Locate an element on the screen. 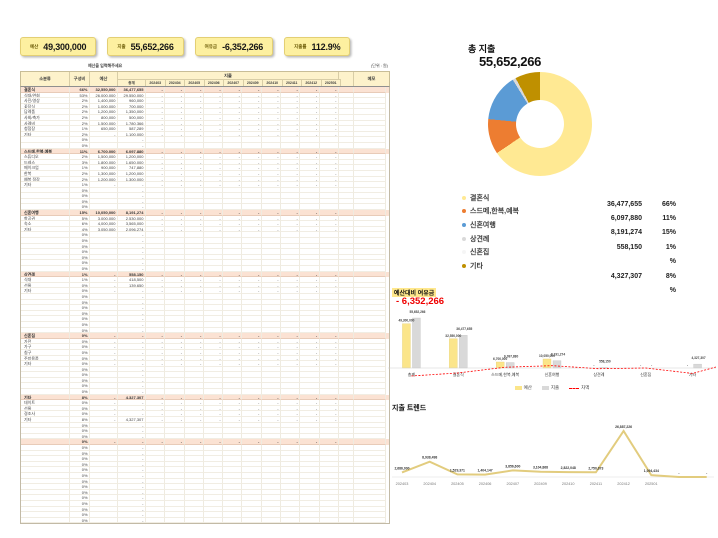  cell: 항공권 is located at coordinates (45, 218).